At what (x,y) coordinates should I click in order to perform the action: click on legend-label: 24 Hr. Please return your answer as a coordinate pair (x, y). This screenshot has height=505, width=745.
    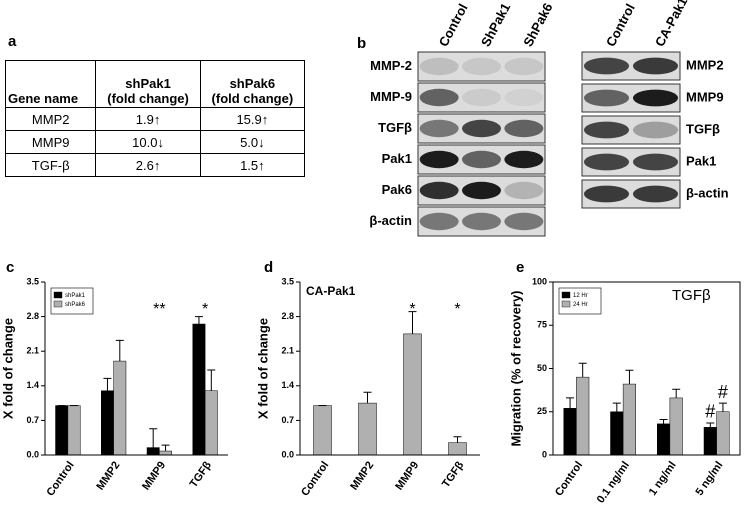
    Looking at the image, I should click on (580, 305).